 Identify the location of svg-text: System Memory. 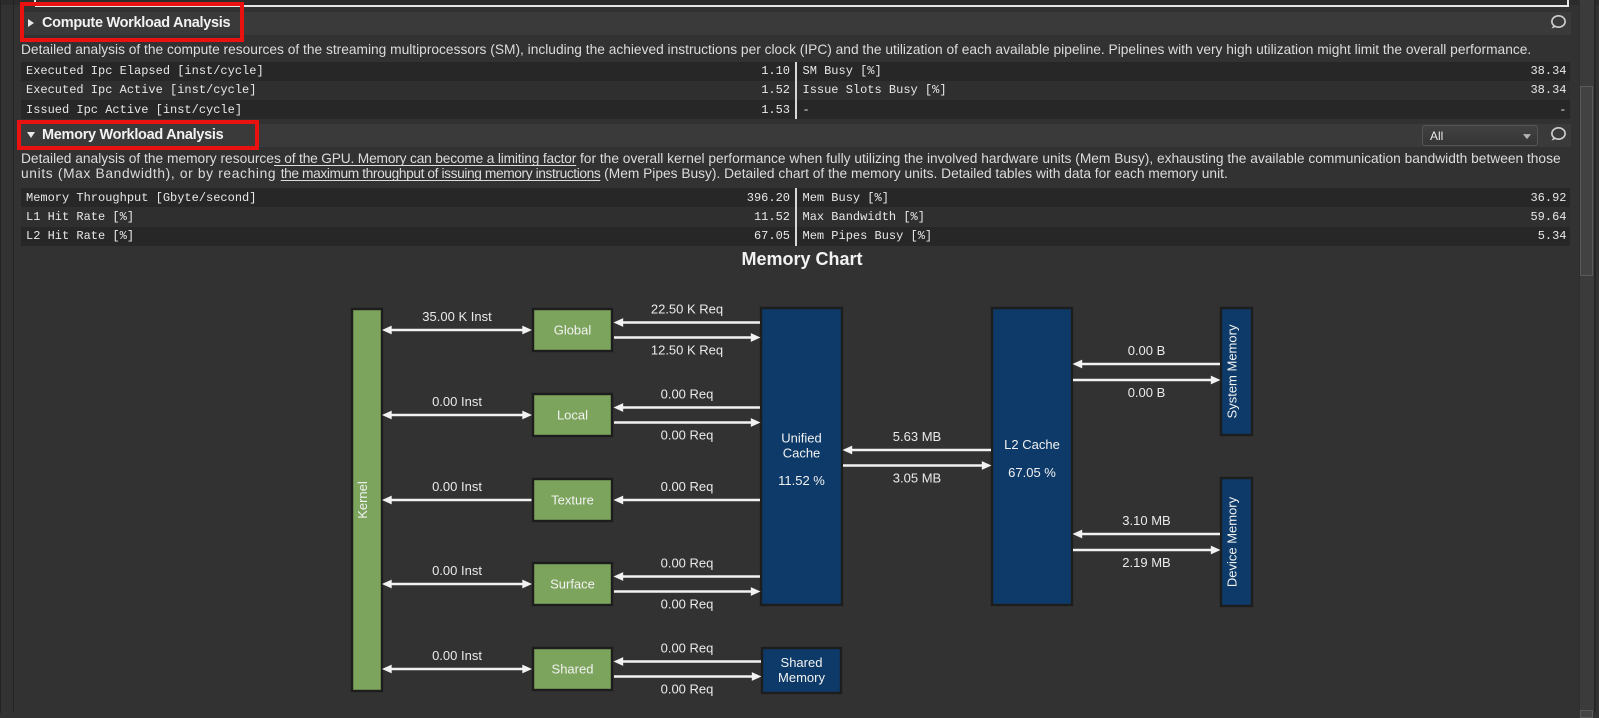
(1232, 371).